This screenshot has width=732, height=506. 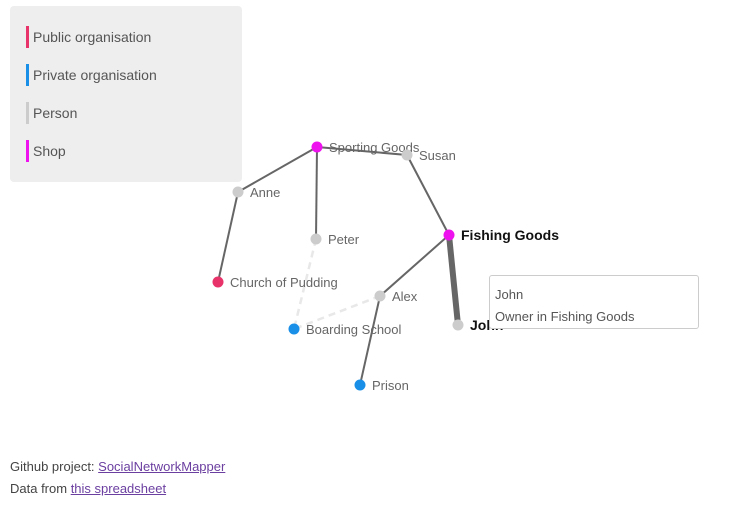 I want to click on link-peter-boarding, so click(x=305, y=284).